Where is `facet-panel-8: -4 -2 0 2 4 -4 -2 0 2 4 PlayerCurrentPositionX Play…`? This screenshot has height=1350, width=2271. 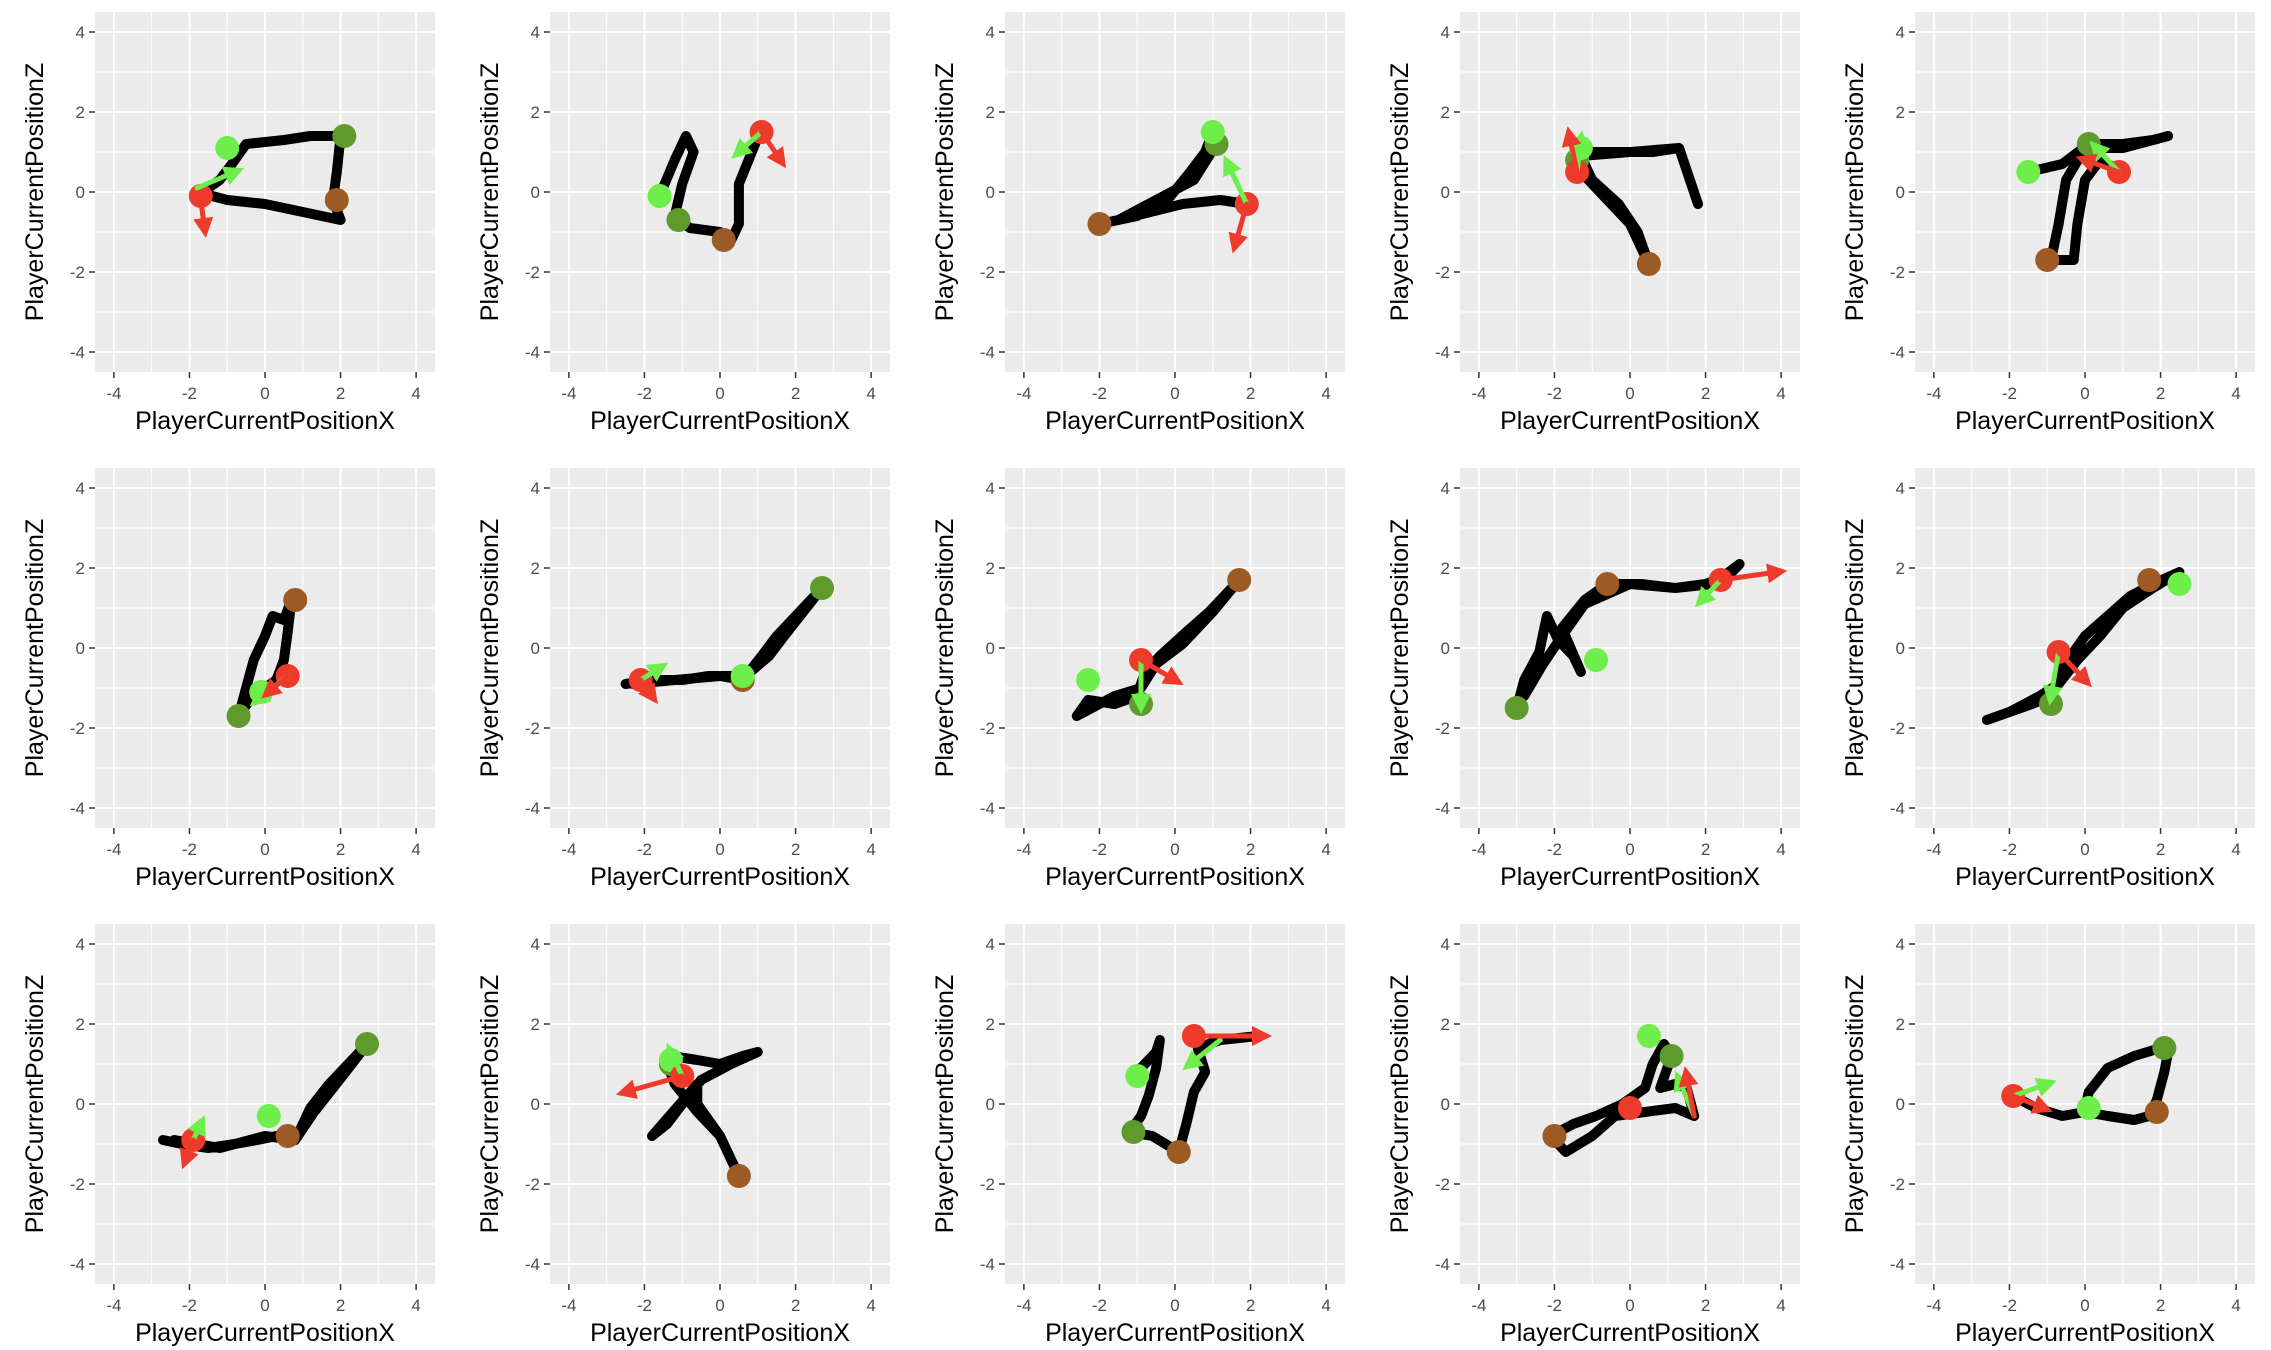 facet-panel-8: -4 -2 0 2 4 -4 -2 0 2 4 PlayerCurrentPositionX Play… is located at coordinates (1138, 679).